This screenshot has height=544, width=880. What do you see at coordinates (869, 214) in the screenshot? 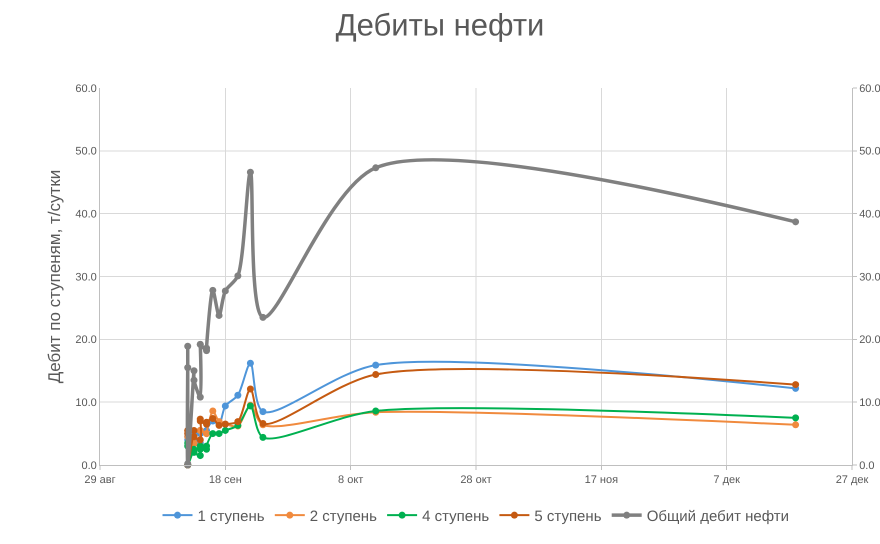
I see `y2-tick-label: 40.0` at bounding box center [869, 214].